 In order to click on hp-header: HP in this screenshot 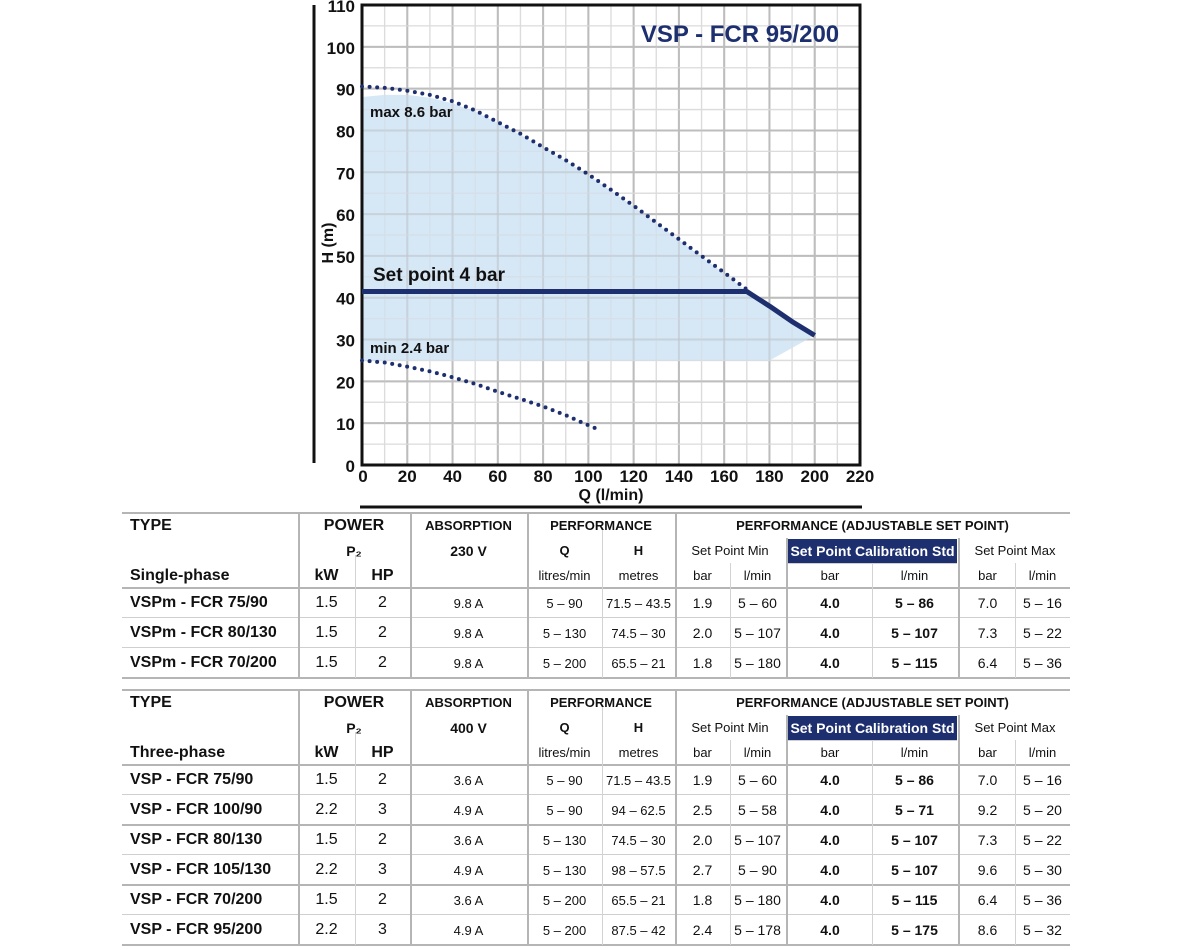, I will do `click(382, 575)`.